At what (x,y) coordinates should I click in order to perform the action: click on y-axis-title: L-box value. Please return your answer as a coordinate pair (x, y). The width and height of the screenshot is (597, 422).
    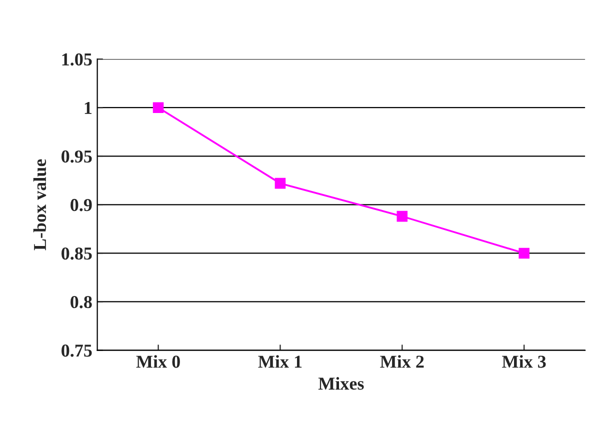
    Looking at the image, I should click on (39, 204).